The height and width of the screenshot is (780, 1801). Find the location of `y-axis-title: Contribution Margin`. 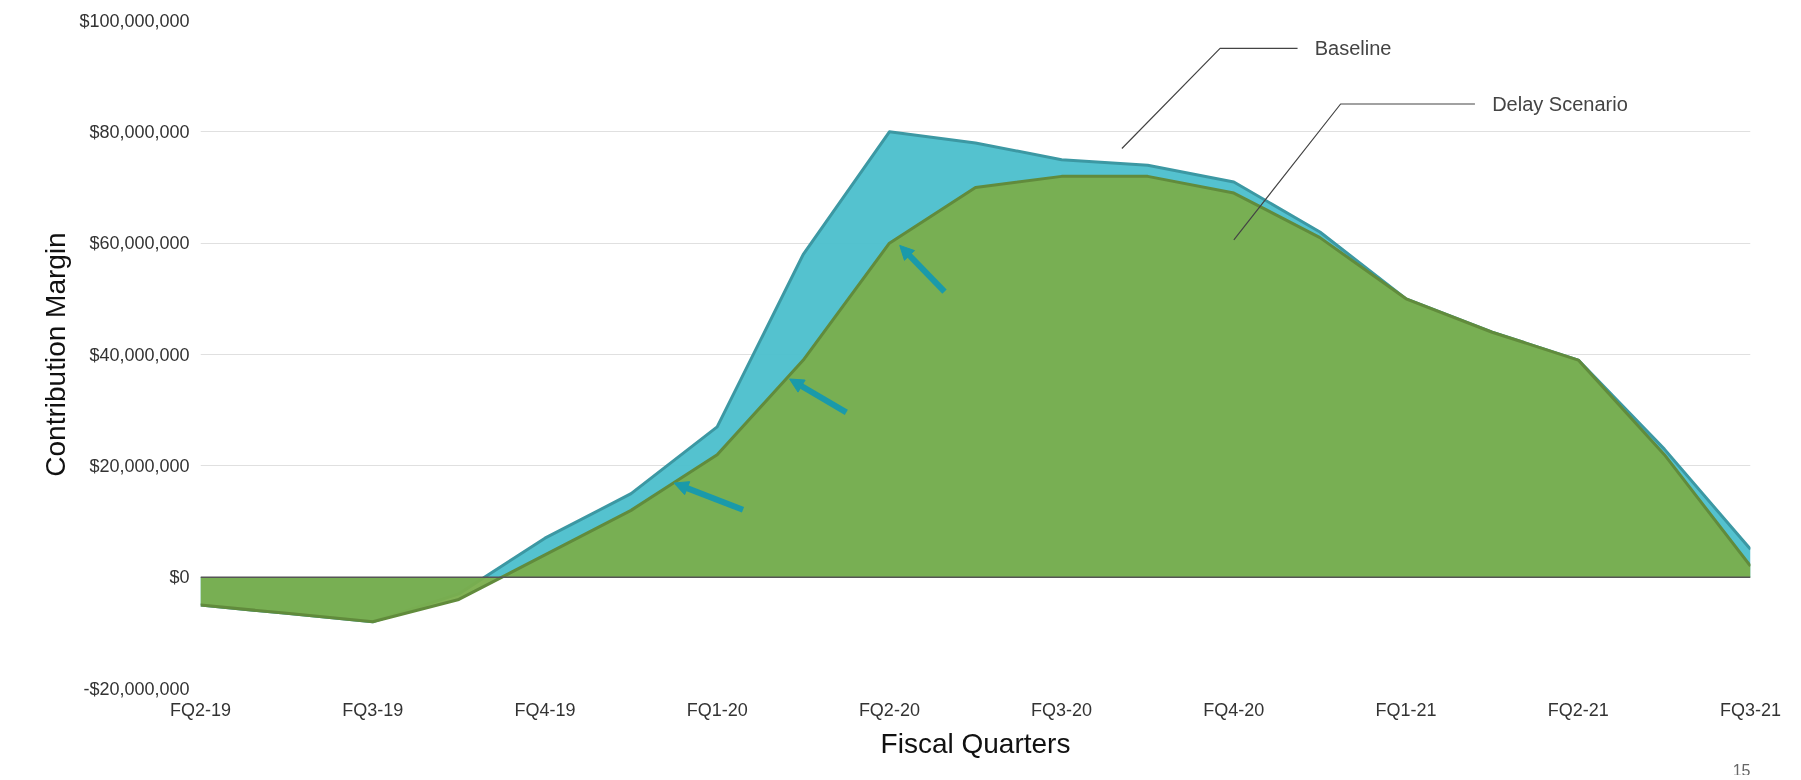

y-axis-title: Contribution Margin is located at coordinates (56, 354).